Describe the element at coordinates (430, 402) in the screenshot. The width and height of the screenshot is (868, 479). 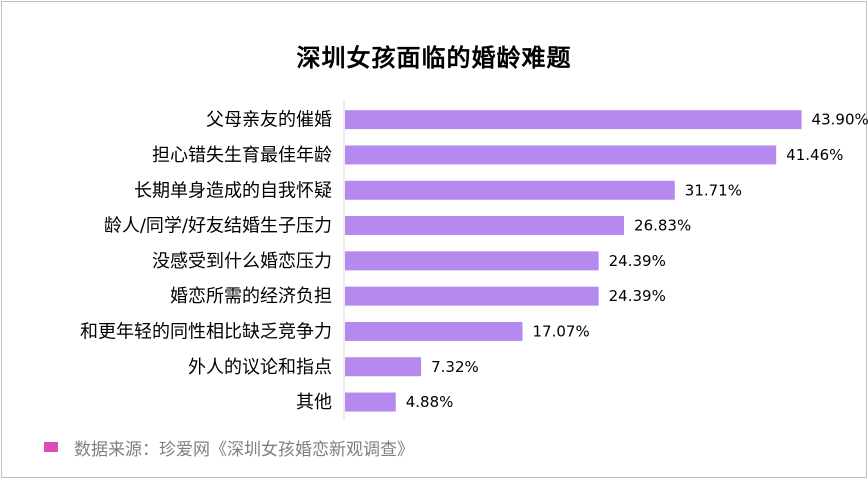
I see `data-label: 4.88%` at that location.